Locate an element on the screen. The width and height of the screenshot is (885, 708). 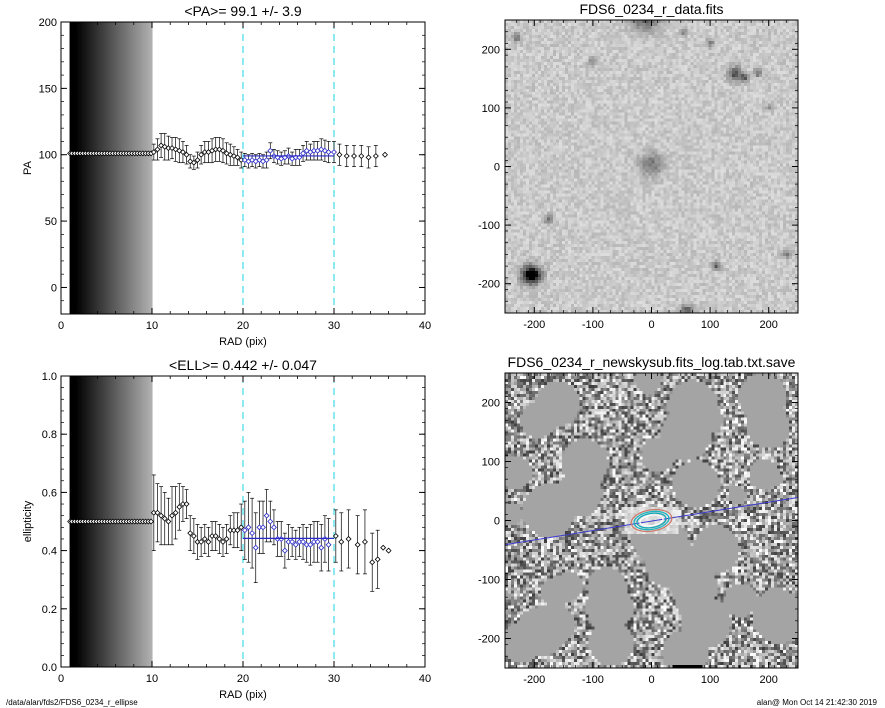
x-tick-label: -200 is located at coordinates (534, 325).